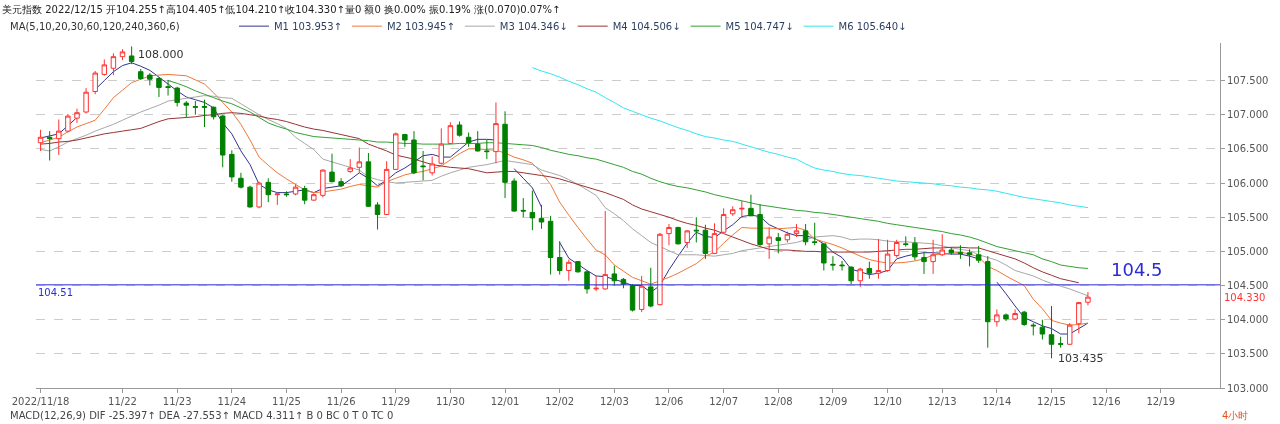 This screenshot has width=1280, height=424. What do you see at coordinates (95, 26) in the screenshot?
I see `chart-subtitle: MA(5,10,20,30,60,120,240,360,6)` at bounding box center [95, 26].